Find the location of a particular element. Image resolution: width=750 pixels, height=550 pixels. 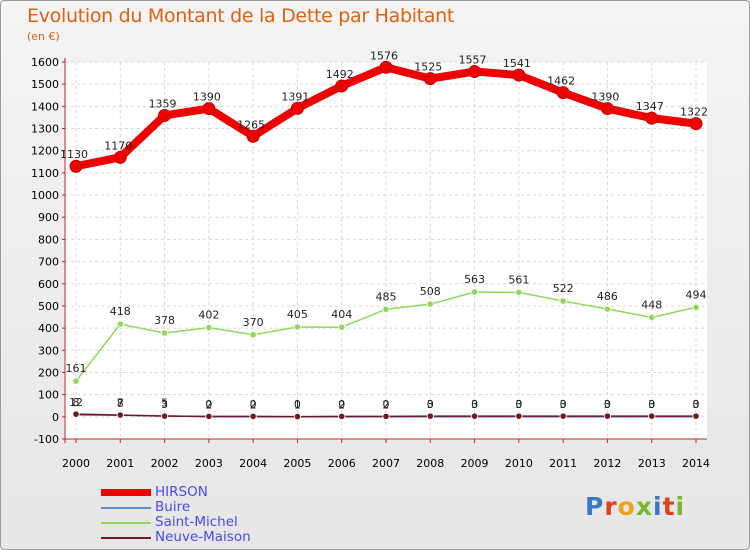

legend: HIRSON Buire Saint-Michel Neuve-Maison is located at coordinates (176, 515).